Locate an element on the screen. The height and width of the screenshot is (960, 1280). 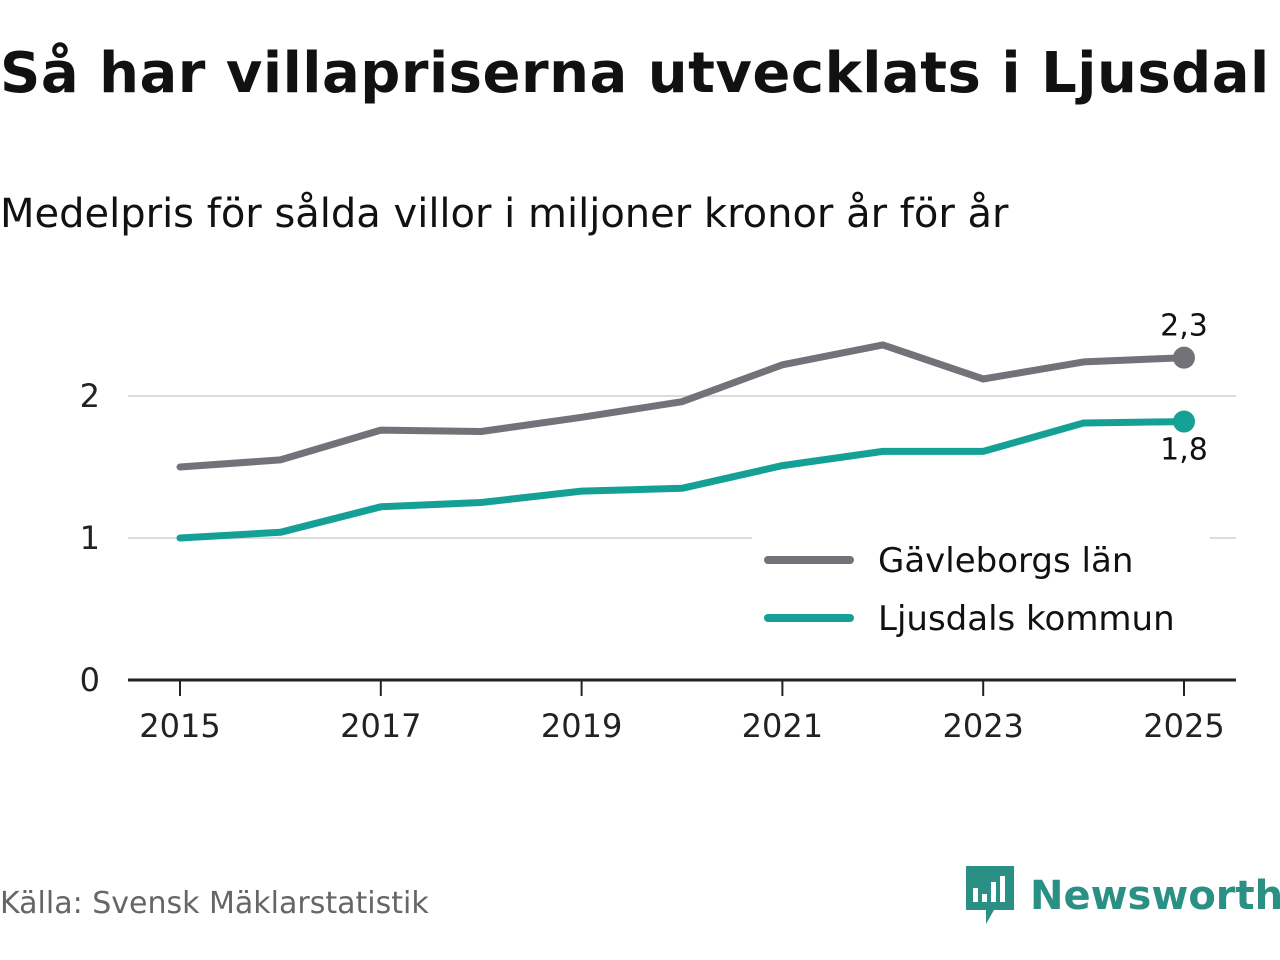
legend: Gävleborgs län Ljusdals kommun is located at coordinates (981, 594).